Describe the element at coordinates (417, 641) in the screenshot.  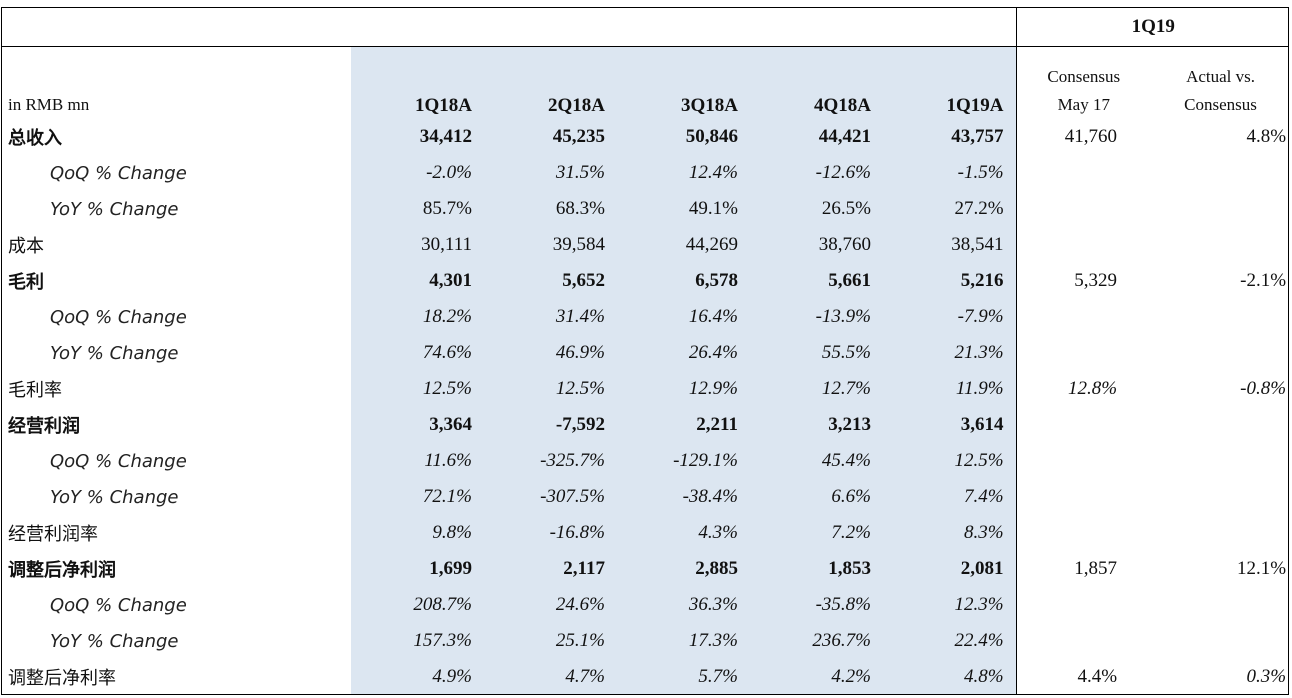
I see `value-cell: 157.3%` at that location.